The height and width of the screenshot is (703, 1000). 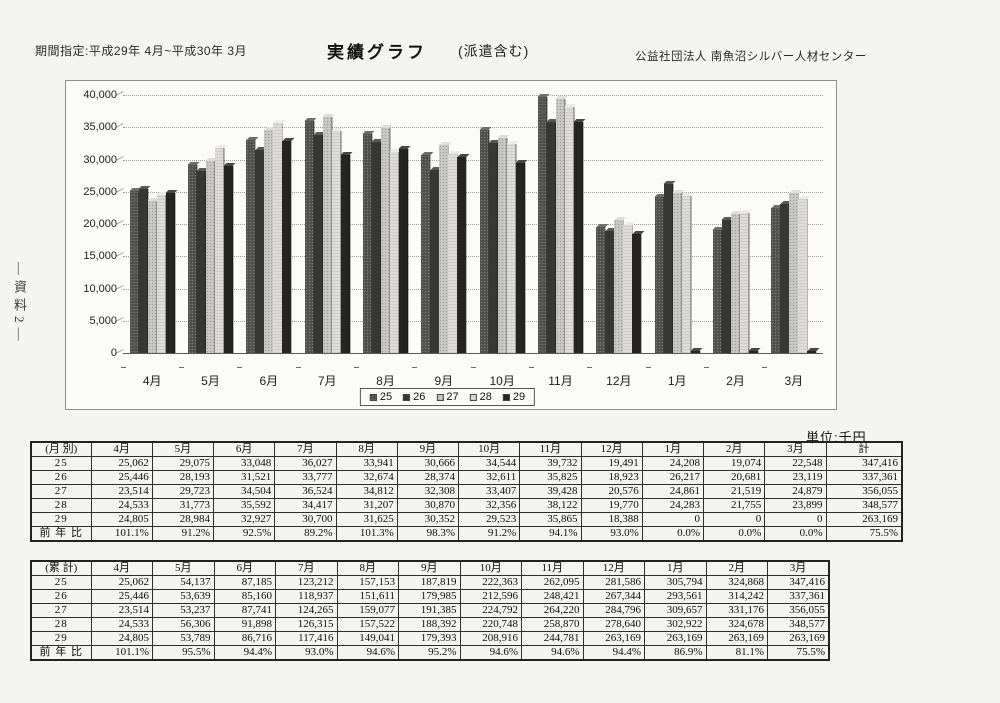 I want to click on chart-bar-29-8月, so click(x=403, y=251).